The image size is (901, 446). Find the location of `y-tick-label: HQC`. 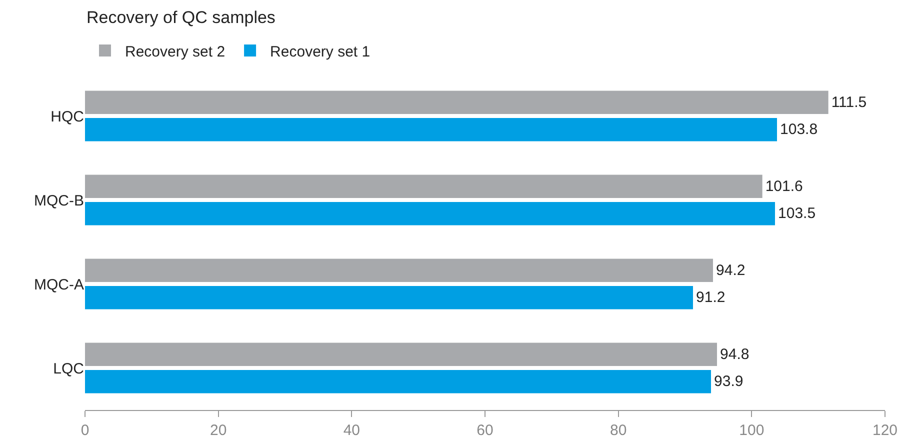

y-tick-label: HQC is located at coordinates (67, 117).